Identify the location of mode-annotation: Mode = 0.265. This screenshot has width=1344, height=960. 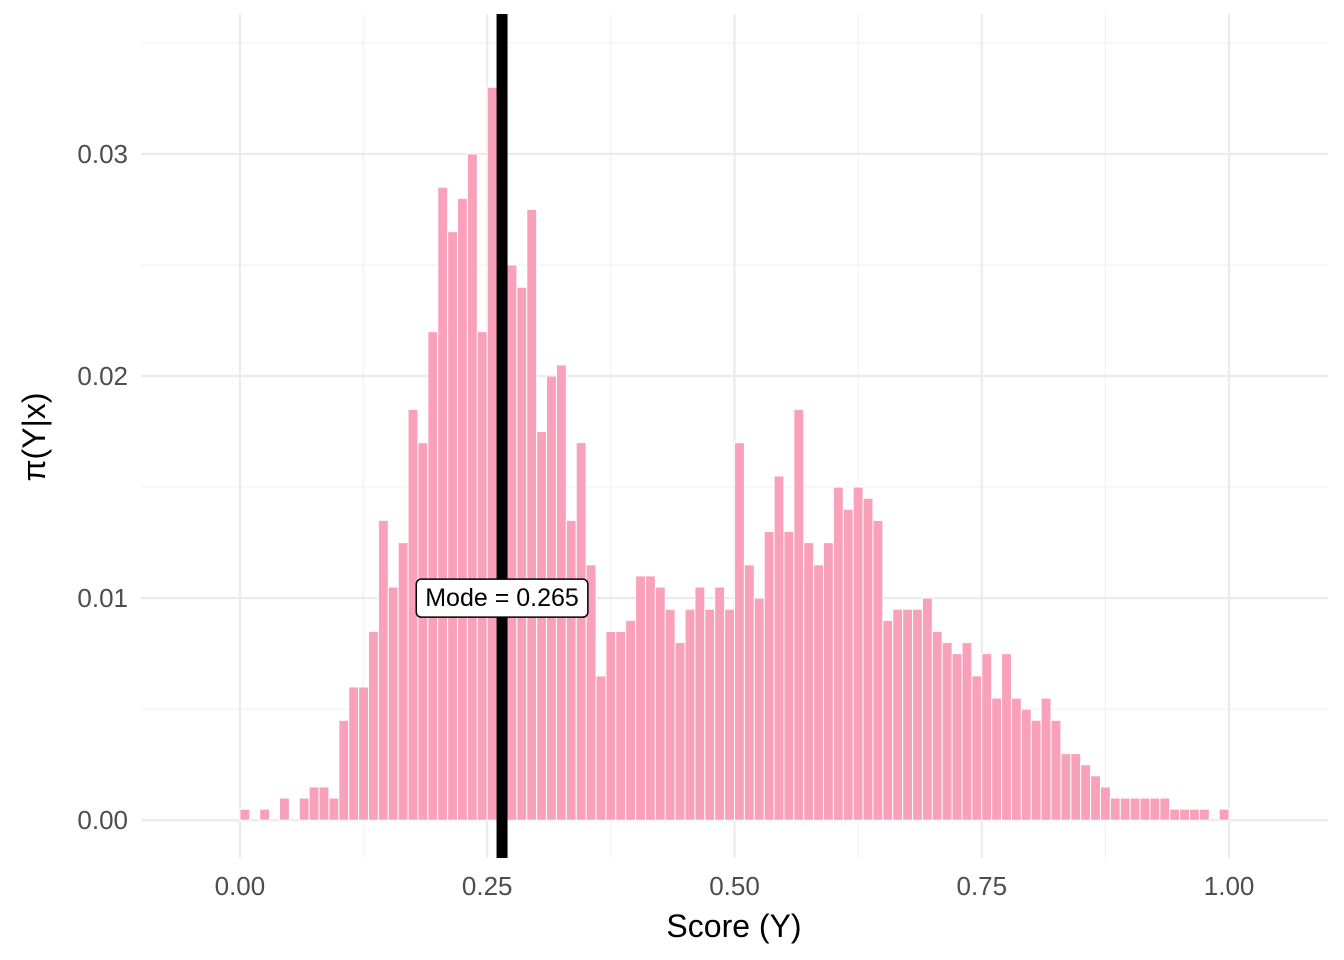
(502, 598).